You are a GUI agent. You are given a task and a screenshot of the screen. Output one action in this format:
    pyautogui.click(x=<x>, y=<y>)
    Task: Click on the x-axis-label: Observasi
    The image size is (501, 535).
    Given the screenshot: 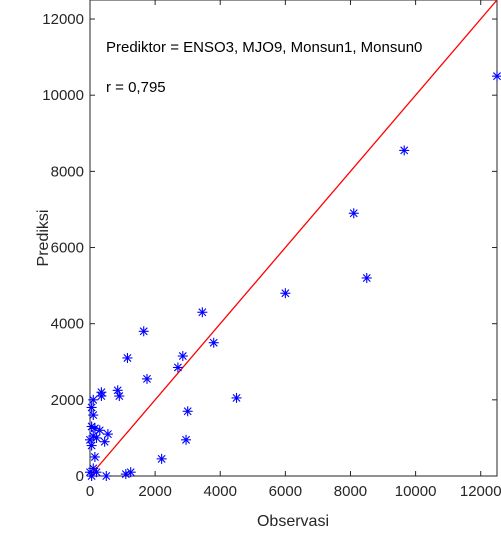 What is the action you would take?
    pyautogui.click(x=293, y=521)
    